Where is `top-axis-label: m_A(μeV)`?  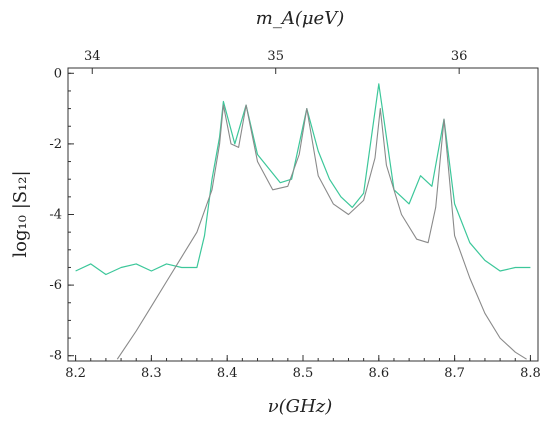
top-axis-label: m_A(μeV) is located at coordinates (300, 18).